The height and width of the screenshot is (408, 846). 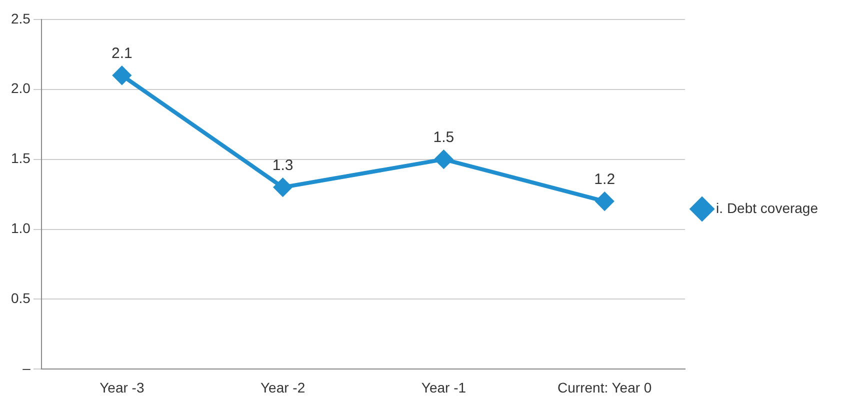 I want to click on x-tick-label: Year -1, so click(x=443, y=387).